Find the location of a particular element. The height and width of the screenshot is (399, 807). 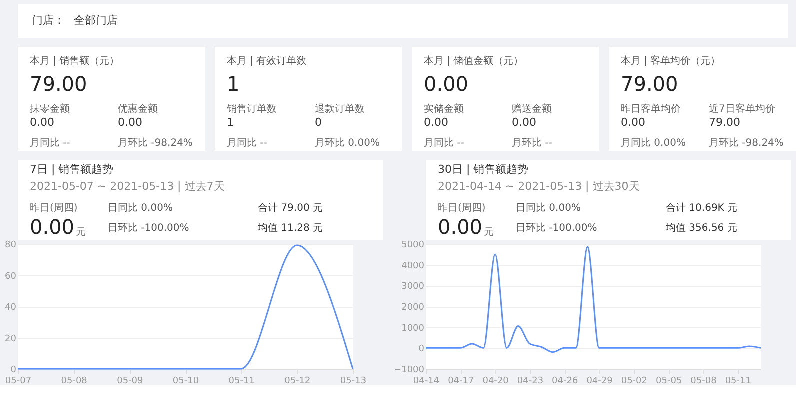

text: 赠送金额 is located at coordinates (532, 109).